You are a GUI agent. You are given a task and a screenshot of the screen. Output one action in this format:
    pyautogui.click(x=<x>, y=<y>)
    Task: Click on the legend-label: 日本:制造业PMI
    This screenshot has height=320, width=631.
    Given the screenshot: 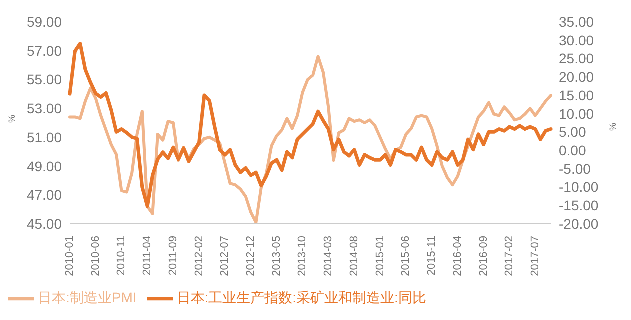 What is the action you would take?
    pyautogui.click(x=87, y=298)
    